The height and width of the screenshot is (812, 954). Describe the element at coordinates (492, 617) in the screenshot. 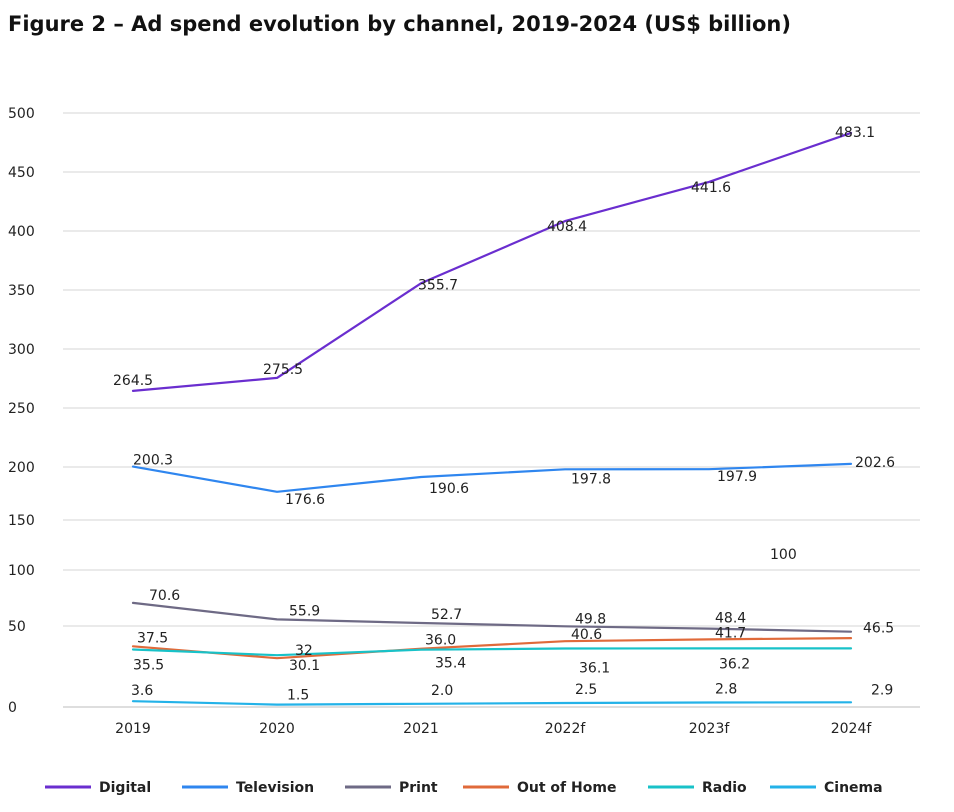

I see `series-line-print` at that location.